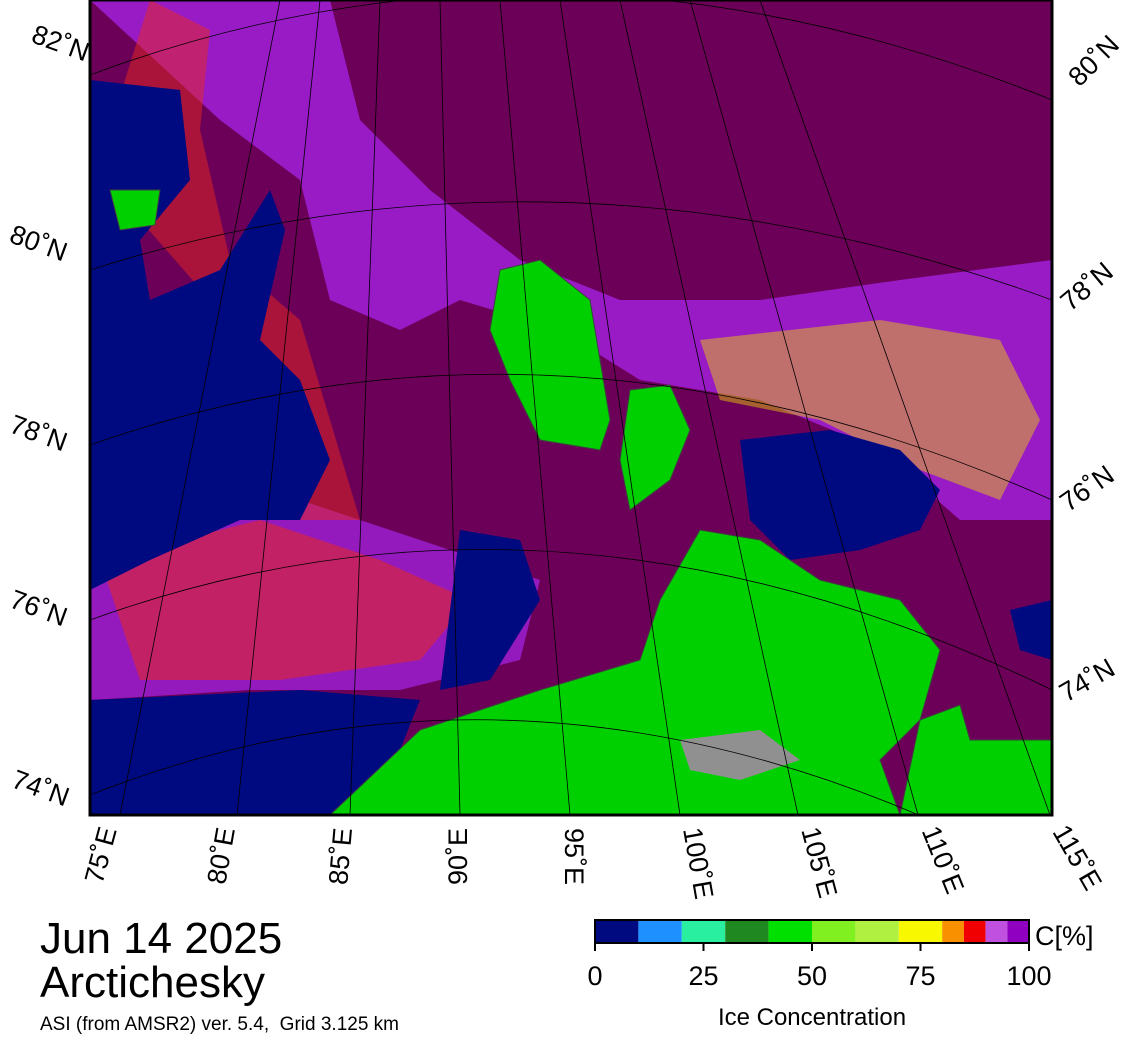 The height and width of the screenshot is (1042, 1140). I want to click on colorbar-tick-label: 50, so click(812, 976).